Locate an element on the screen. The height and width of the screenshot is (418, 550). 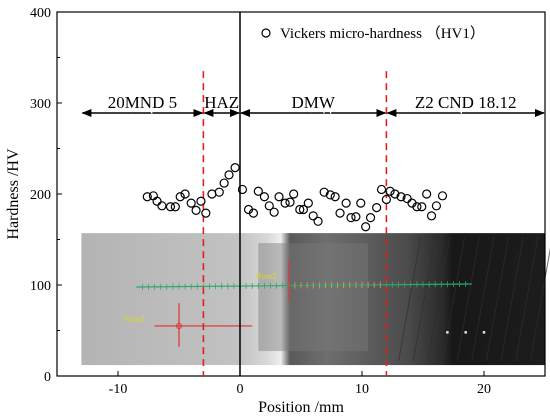
weld-zone-shade is located at coordinates (313, 297).